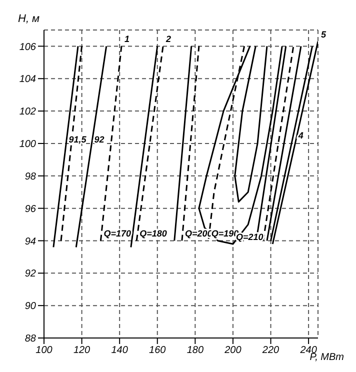 Image resolution: width=356 pixels, height=372 pixels. What do you see at coordinates (27, 112) in the screenshot?
I see `y-tick-label: 102` at bounding box center [27, 112].